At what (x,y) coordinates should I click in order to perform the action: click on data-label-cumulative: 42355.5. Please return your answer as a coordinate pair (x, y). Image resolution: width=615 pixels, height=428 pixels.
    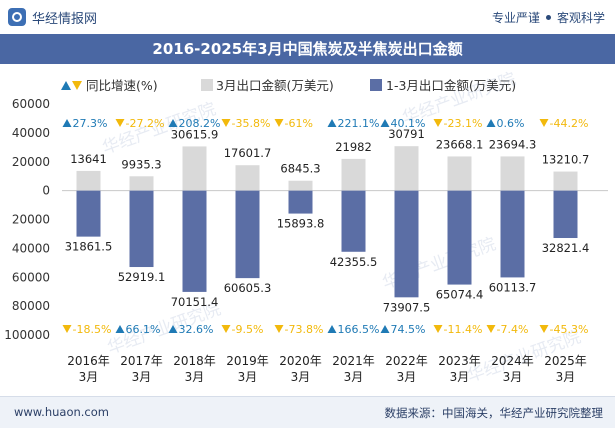
    Looking at the image, I should click on (354, 262).